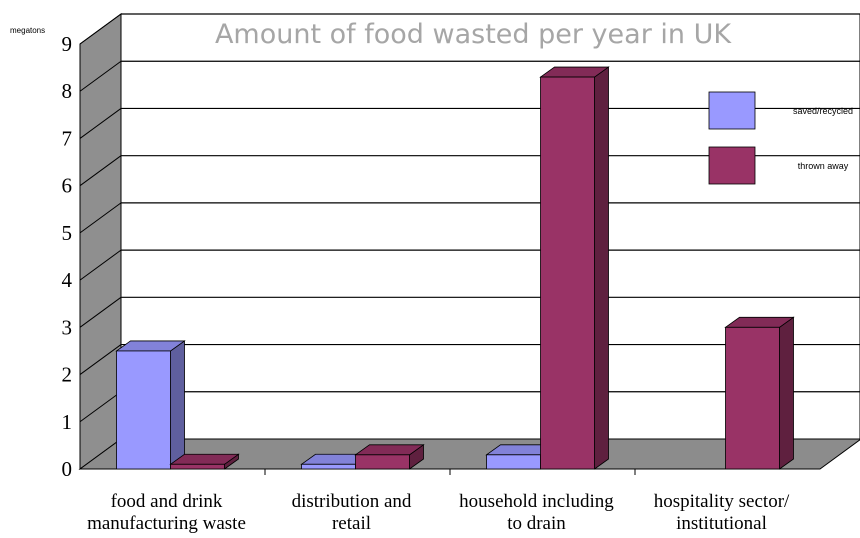  Describe the element at coordinates (67, 138) in the screenshot. I see `y-tick-label: 7` at that location.